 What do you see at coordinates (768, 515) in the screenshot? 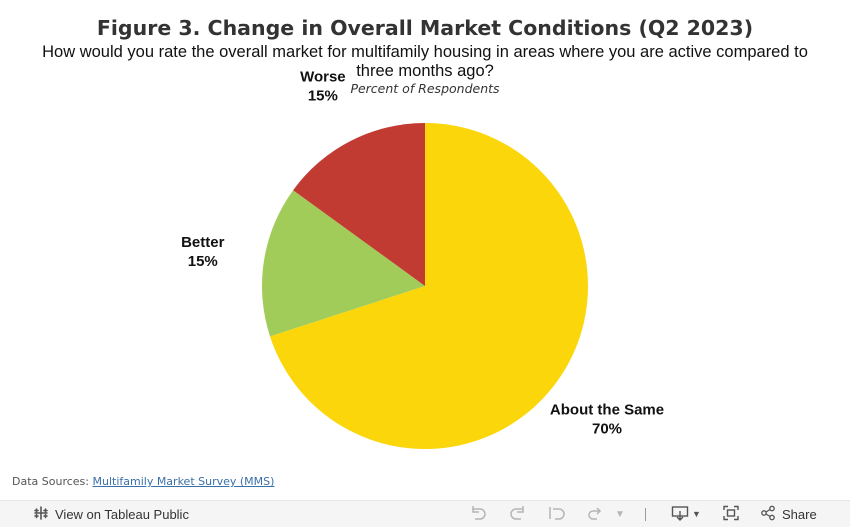
I see `share-icon` at bounding box center [768, 515].